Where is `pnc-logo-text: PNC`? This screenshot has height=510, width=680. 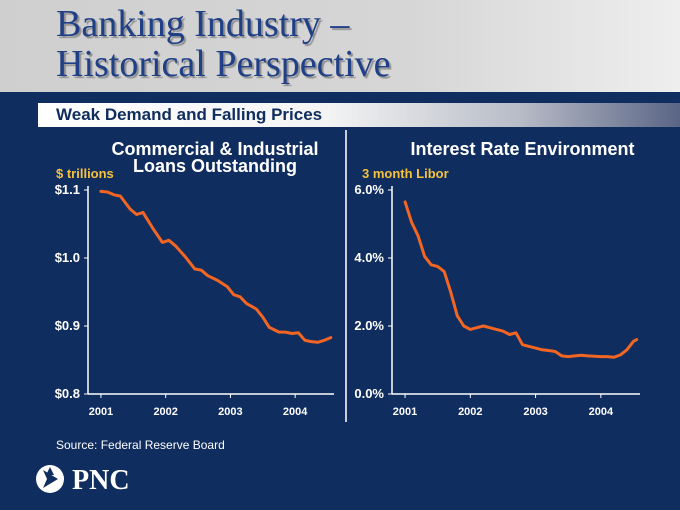 pnc-logo-text: PNC is located at coordinates (101, 480).